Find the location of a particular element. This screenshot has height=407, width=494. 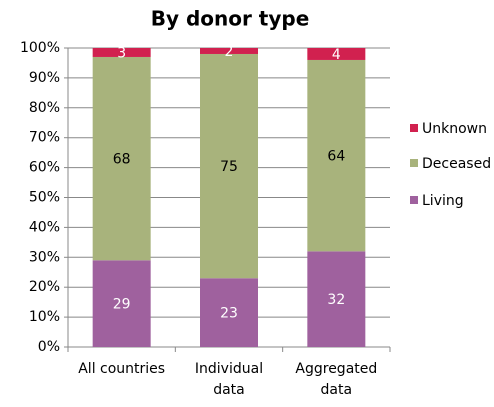

y-tick-label: 0% is located at coordinates (49, 347).